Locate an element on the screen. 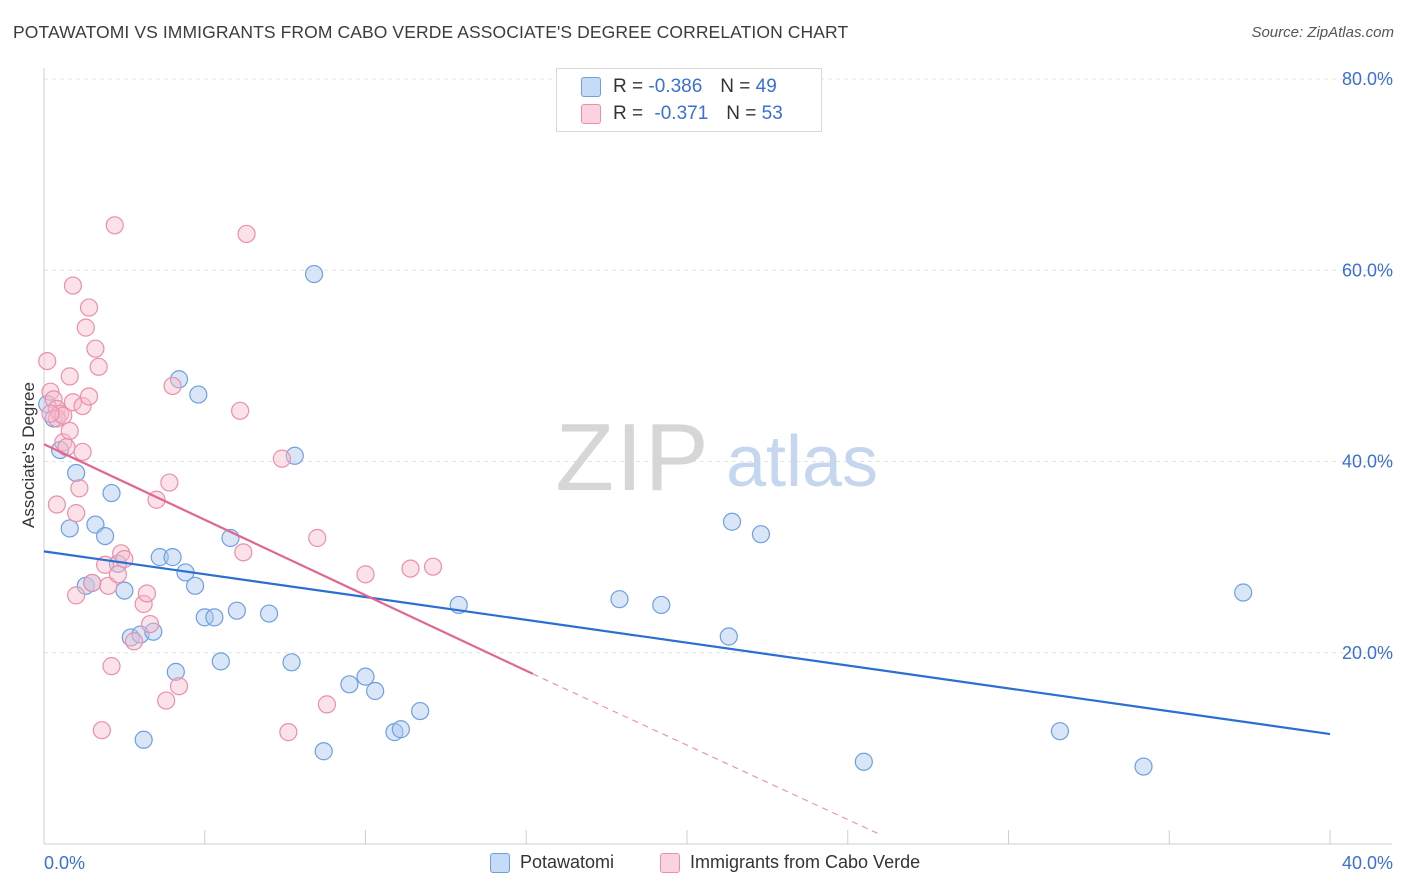 Image resolution: width=1406 pixels, height=892 pixels. legend-item-potawatomi: Potawatomi is located at coordinates (552, 862).